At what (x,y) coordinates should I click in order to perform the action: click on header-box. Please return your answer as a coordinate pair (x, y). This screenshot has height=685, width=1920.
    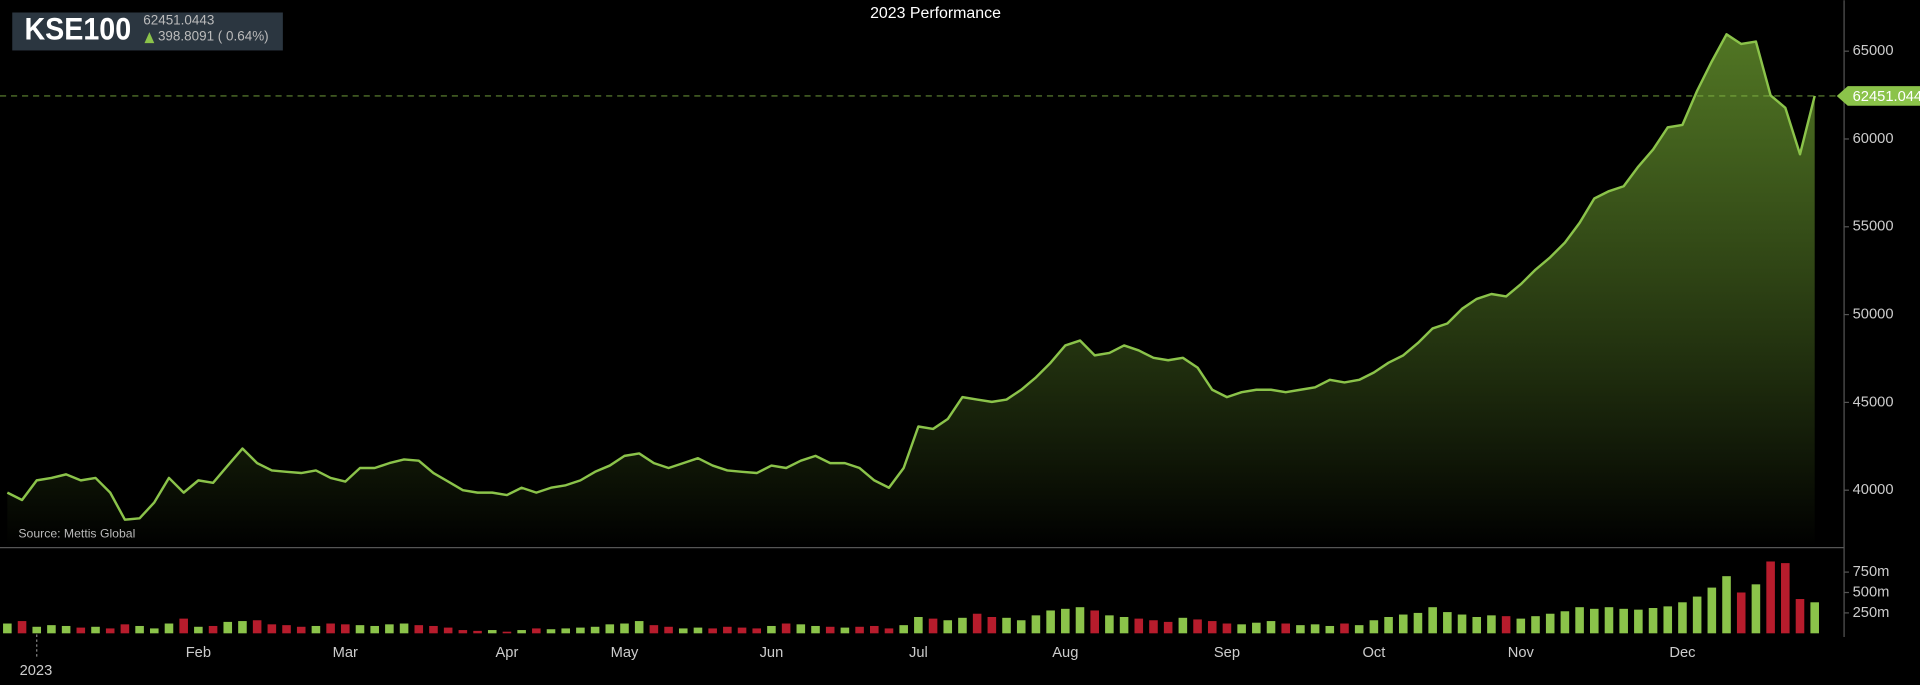
    Looking at the image, I should click on (147, 31).